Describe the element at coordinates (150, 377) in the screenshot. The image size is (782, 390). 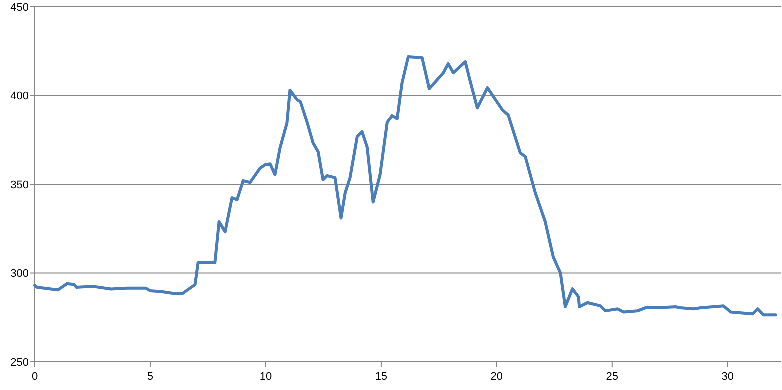
I see `x-tick-label: 5` at that location.